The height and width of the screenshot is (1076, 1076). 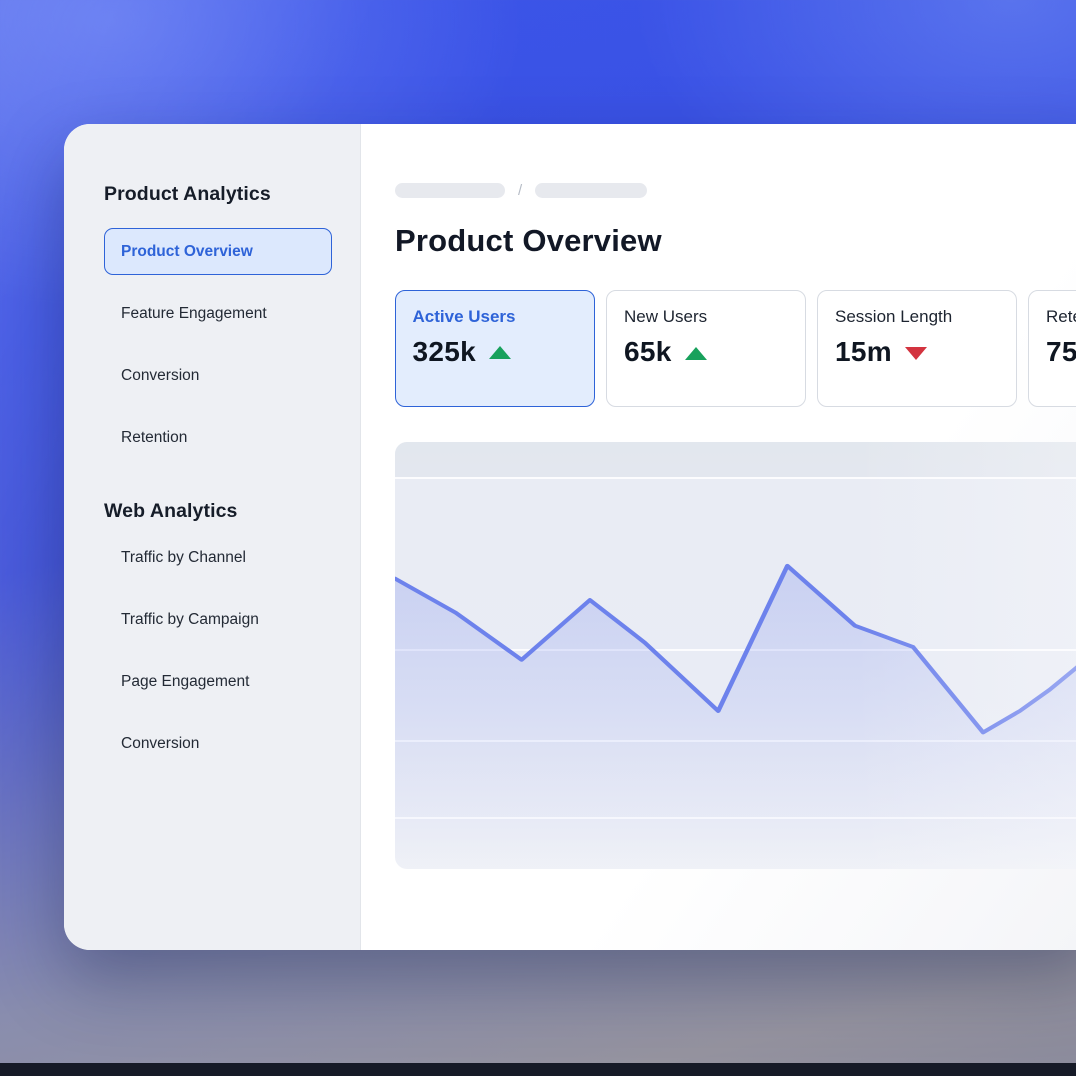 I want to click on metric-card-value: 15m, so click(x=863, y=351).